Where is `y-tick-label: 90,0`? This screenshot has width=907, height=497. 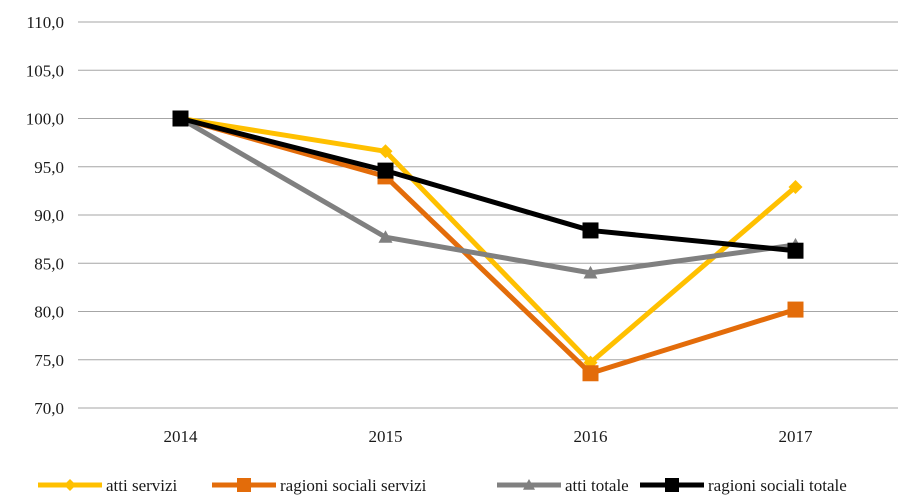 y-tick-label: 90,0 is located at coordinates (49, 215).